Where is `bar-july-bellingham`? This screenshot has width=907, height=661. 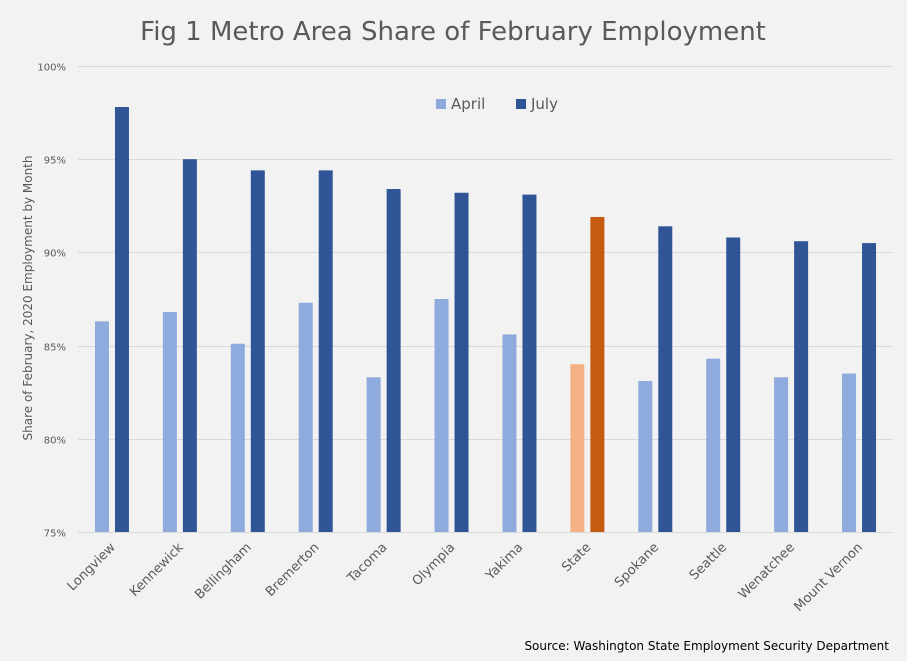
bar-july-bellingham is located at coordinates (257, 351).